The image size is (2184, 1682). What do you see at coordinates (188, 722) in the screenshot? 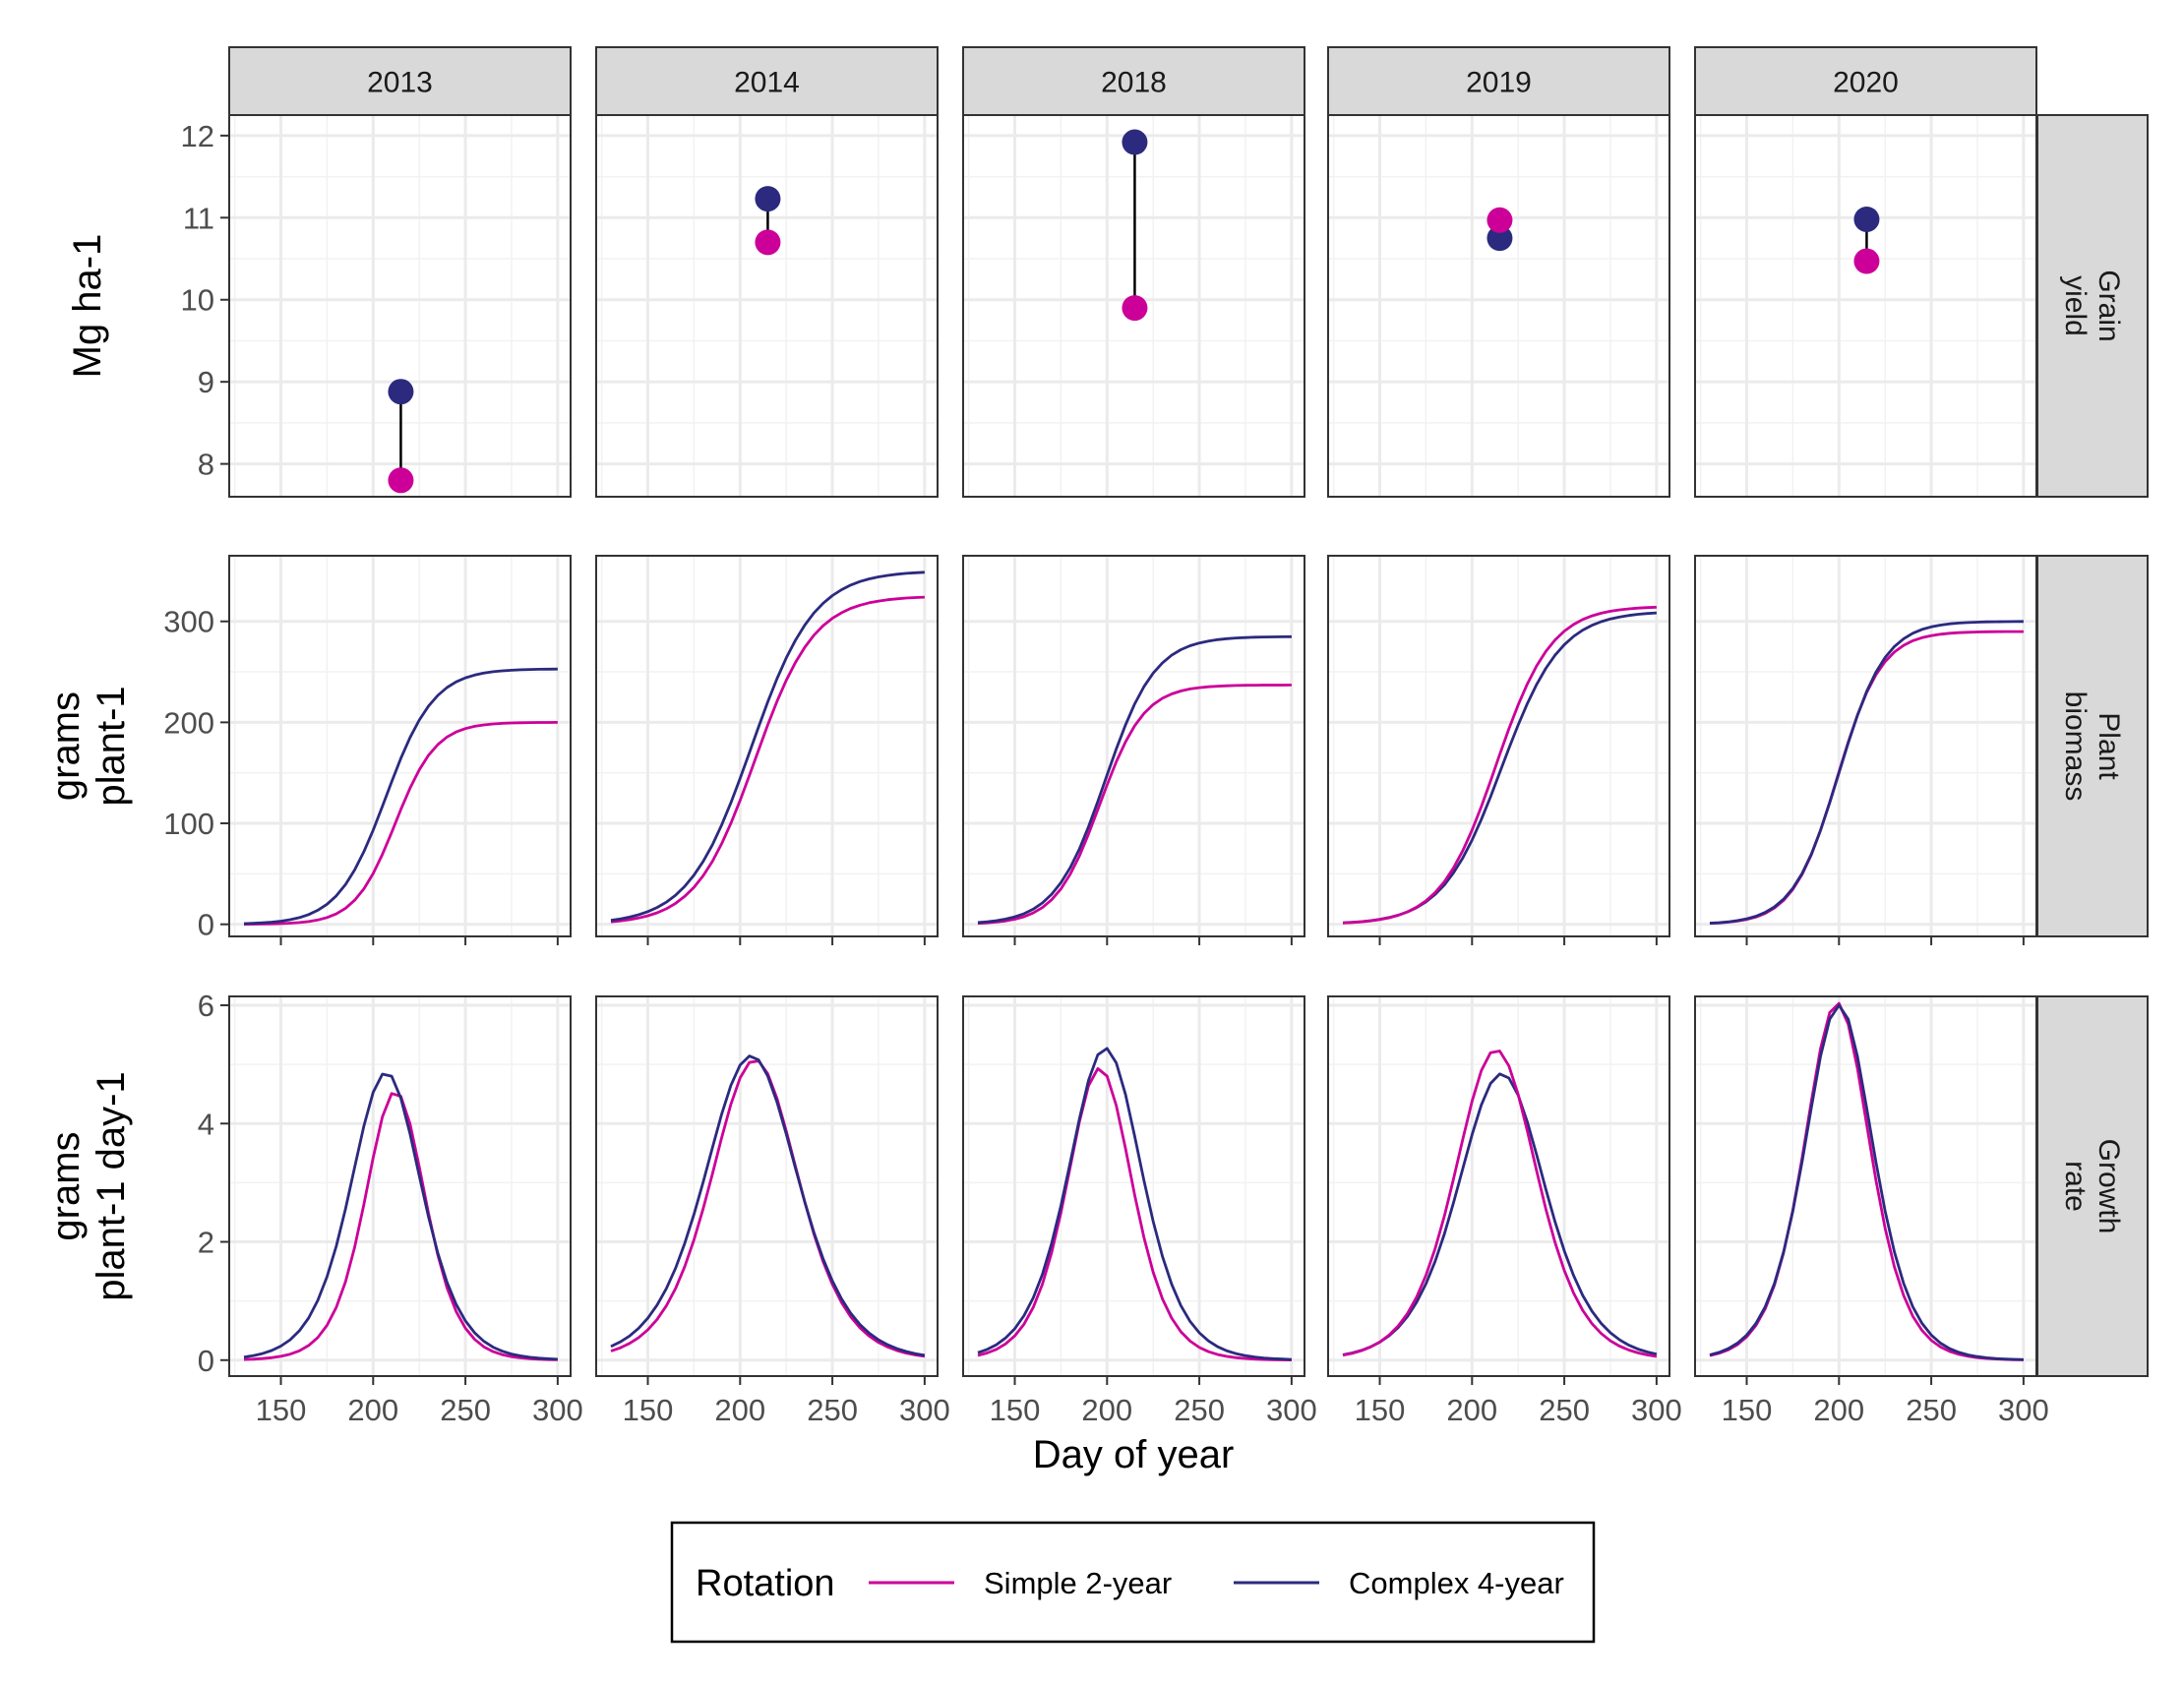
I see `y-tick-label: 200` at bounding box center [188, 722].